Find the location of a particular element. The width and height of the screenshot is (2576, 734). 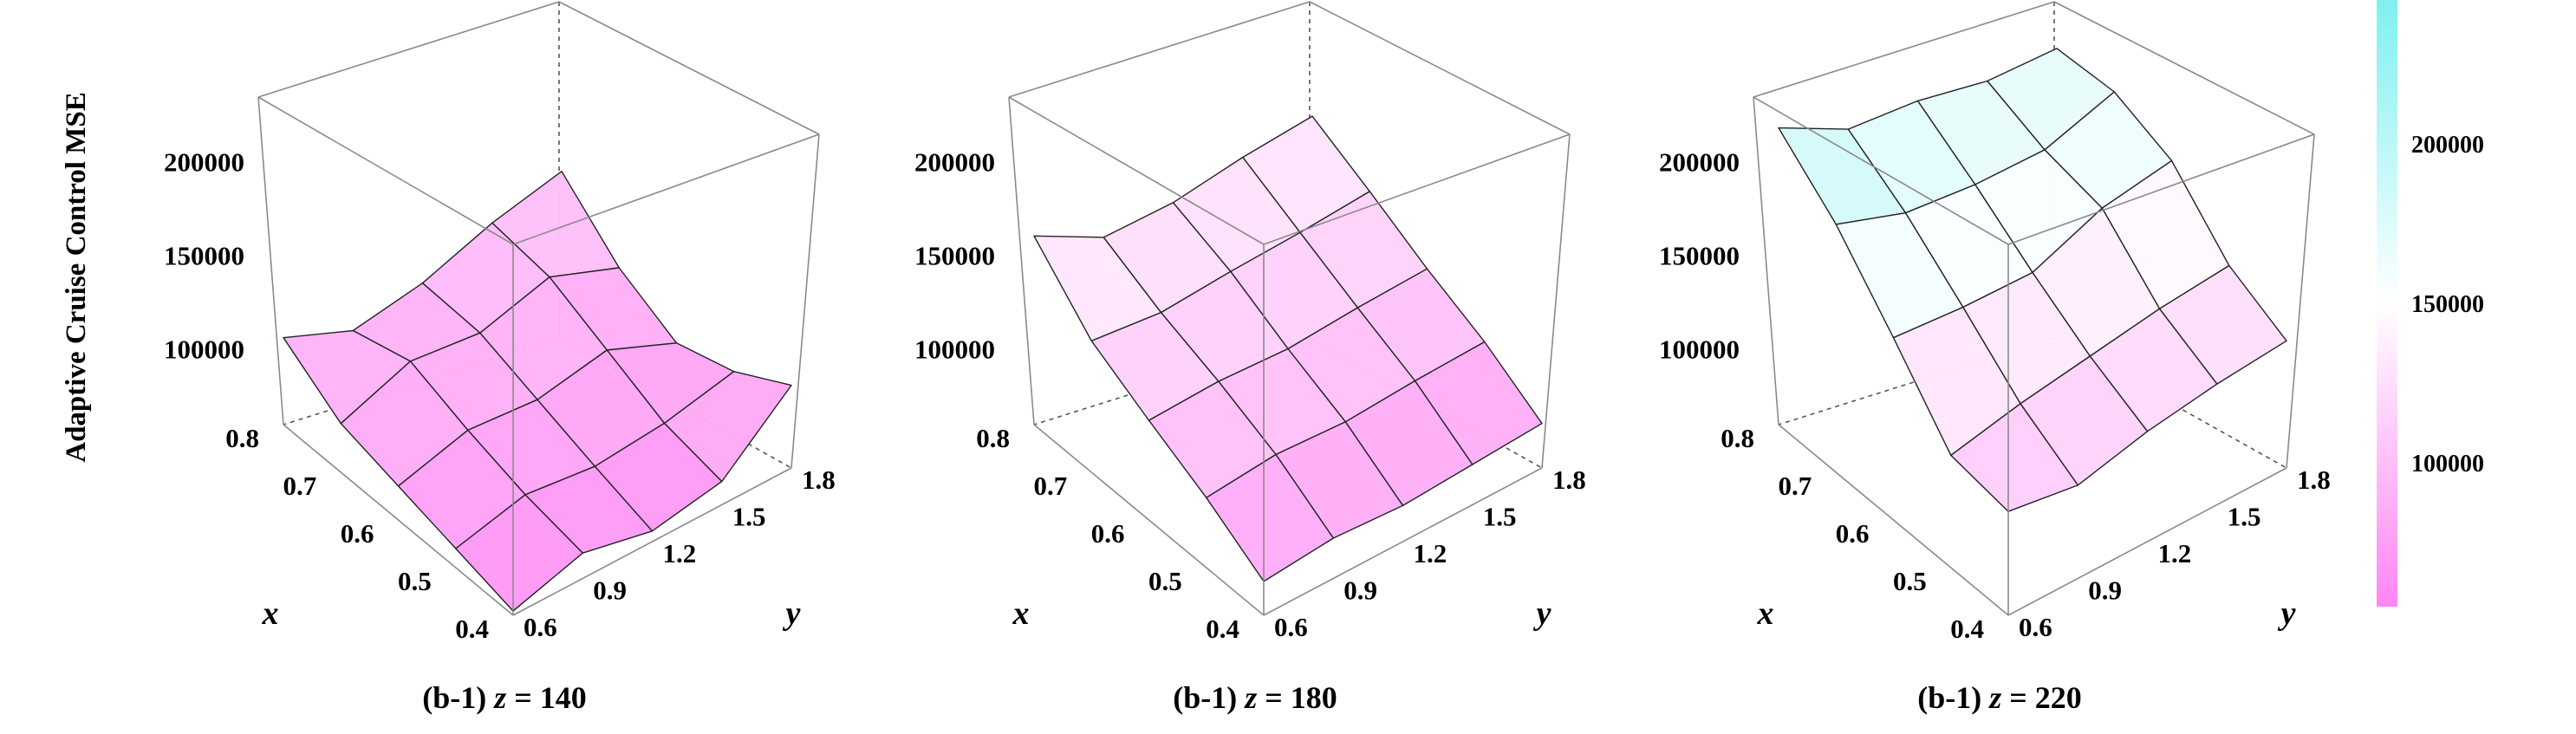

panel-caption: (b-1) z = 140 is located at coordinates (504, 698).